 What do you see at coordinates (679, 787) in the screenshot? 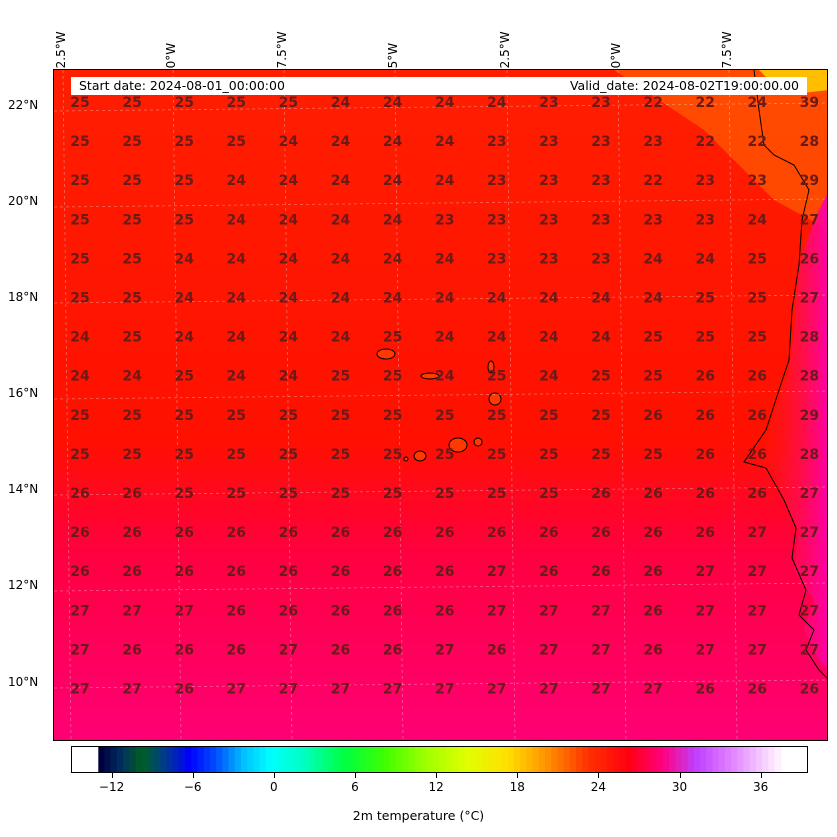
I see `colorbar-tick-label: 30` at bounding box center [679, 787].